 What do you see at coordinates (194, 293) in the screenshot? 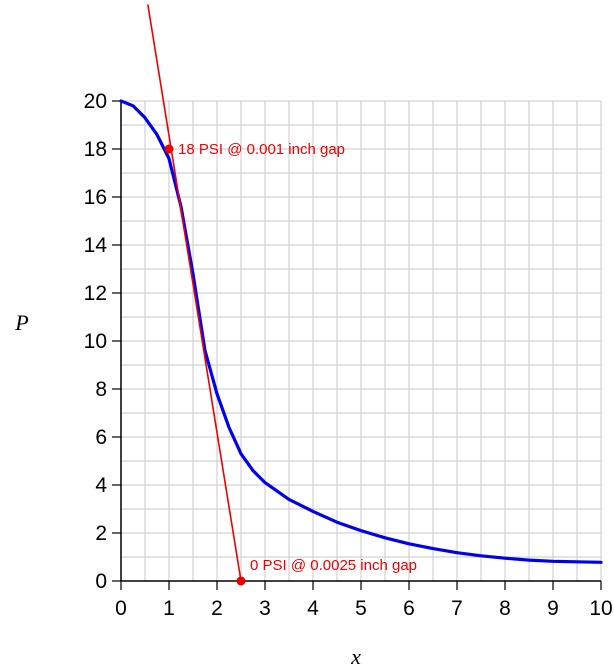
I see `tangent-line` at bounding box center [194, 293].